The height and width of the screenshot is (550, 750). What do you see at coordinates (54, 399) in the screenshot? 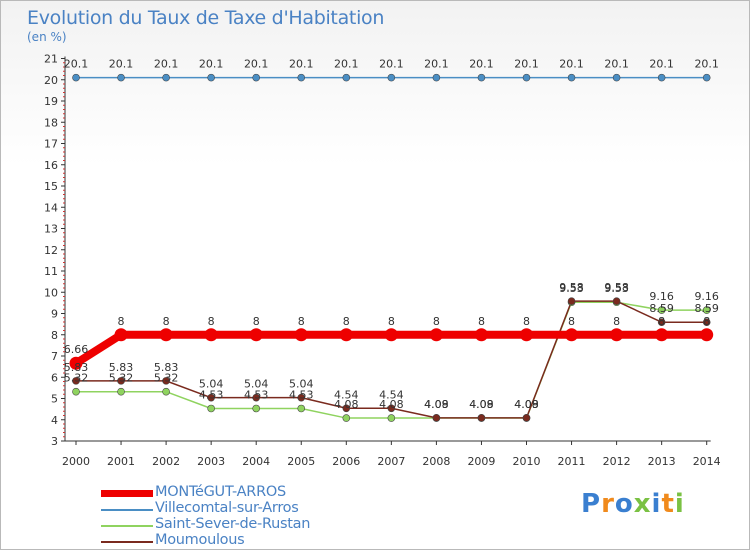
I see `y-tick-label: 5` at bounding box center [54, 399].